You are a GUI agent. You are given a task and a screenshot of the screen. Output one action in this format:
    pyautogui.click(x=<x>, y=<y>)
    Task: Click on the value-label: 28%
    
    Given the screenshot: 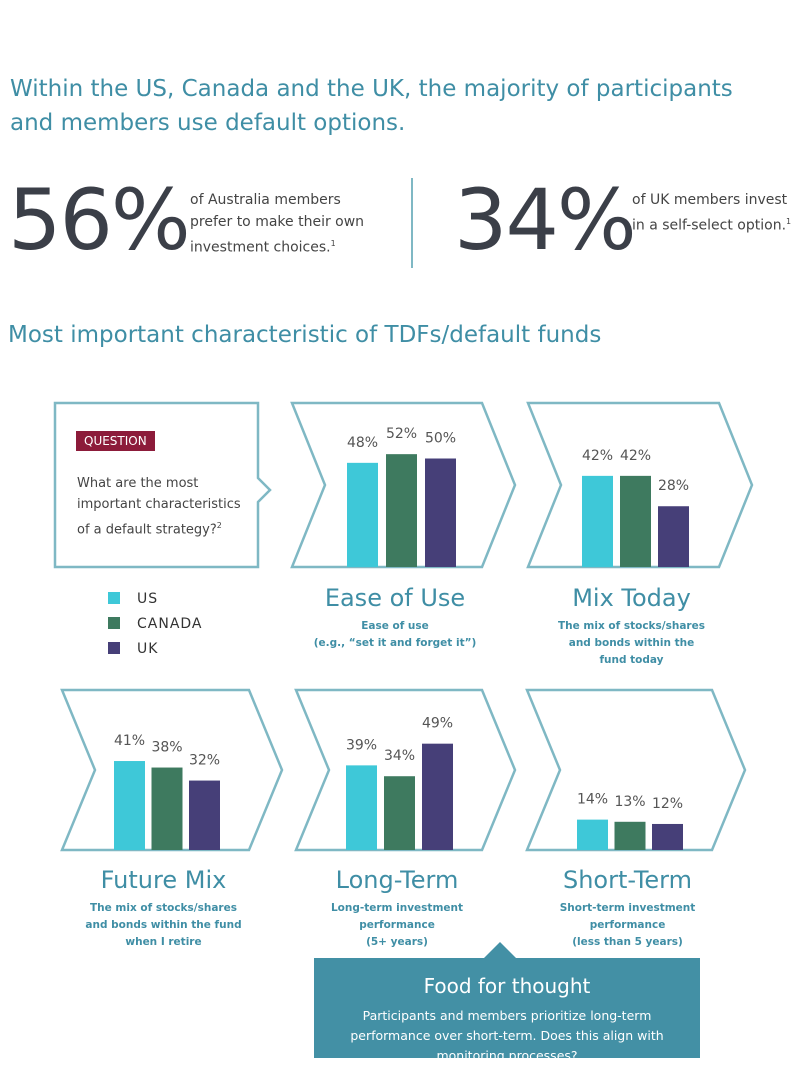 What is the action you would take?
    pyautogui.click(x=673, y=486)
    